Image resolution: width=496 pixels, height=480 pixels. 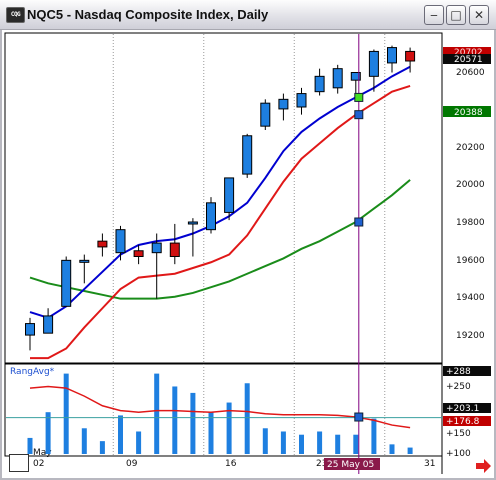 What do you see at coordinates (359, 417) in the screenshot?
I see `cursor-marker-indicator` at bounding box center [359, 417].